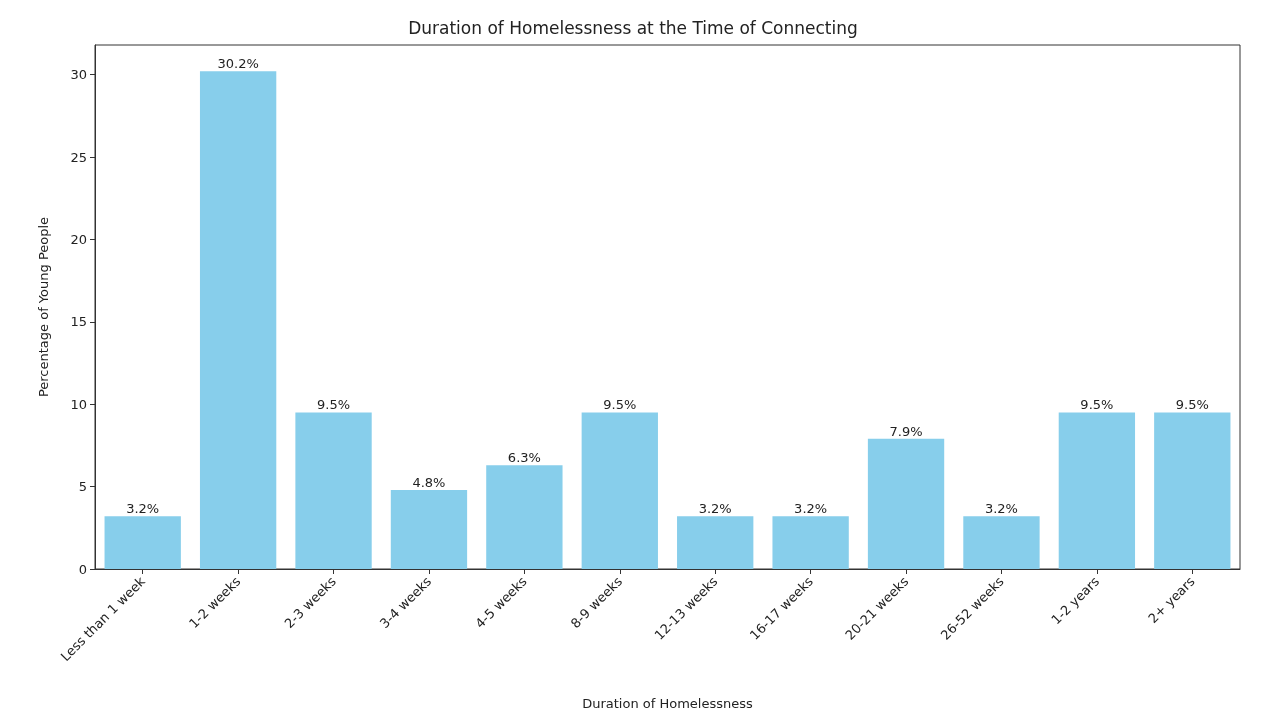 The image size is (1266, 716). What do you see at coordinates (524, 458) in the screenshot?
I see `data-label: 6.3%` at bounding box center [524, 458].